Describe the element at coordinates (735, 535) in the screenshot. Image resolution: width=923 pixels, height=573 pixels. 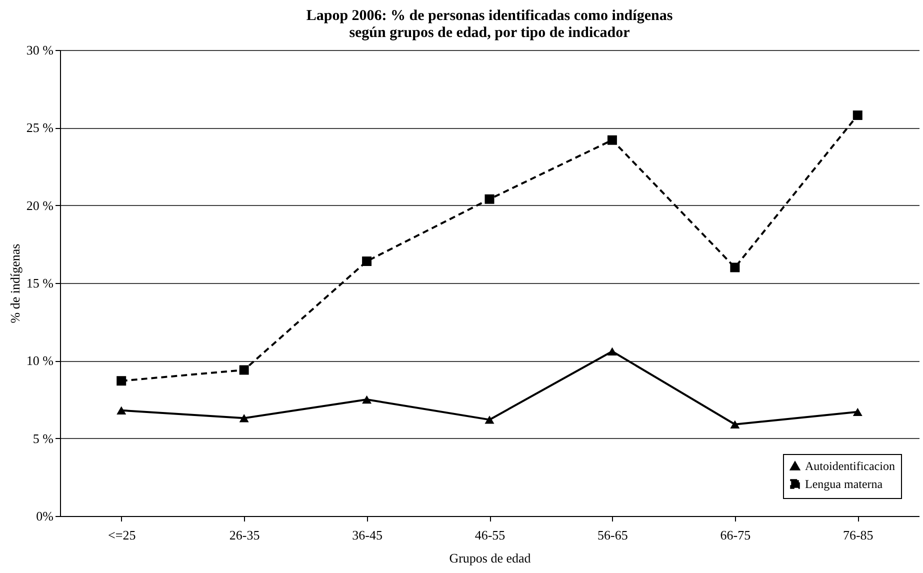
I see `x-tick-label: 66-75` at that location.